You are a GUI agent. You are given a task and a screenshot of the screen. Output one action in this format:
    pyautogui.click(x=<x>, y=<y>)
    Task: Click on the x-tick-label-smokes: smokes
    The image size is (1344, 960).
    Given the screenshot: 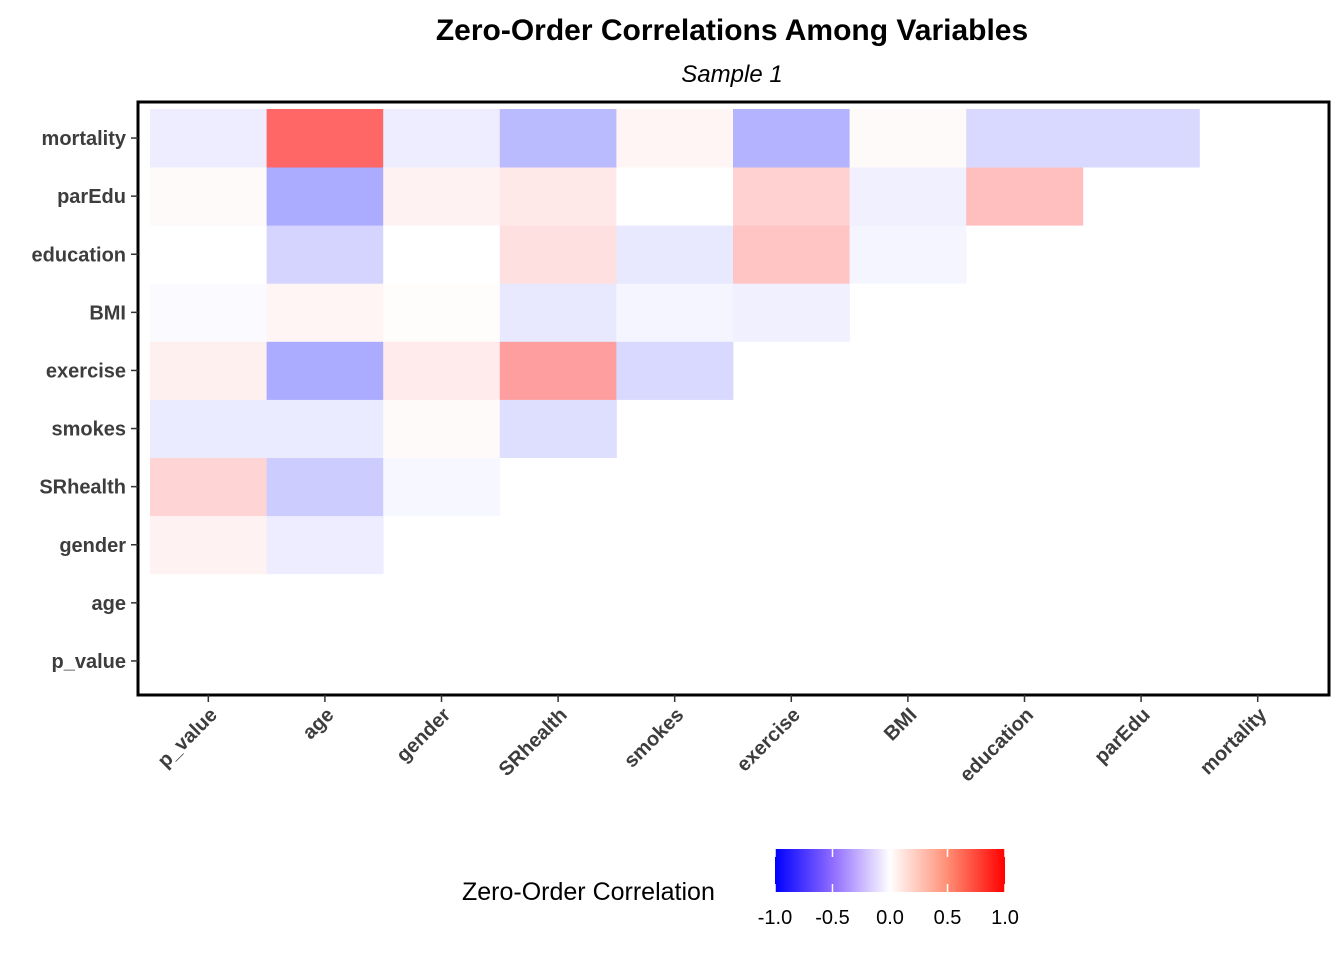 What is the action you would take?
    pyautogui.click(x=654, y=738)
    